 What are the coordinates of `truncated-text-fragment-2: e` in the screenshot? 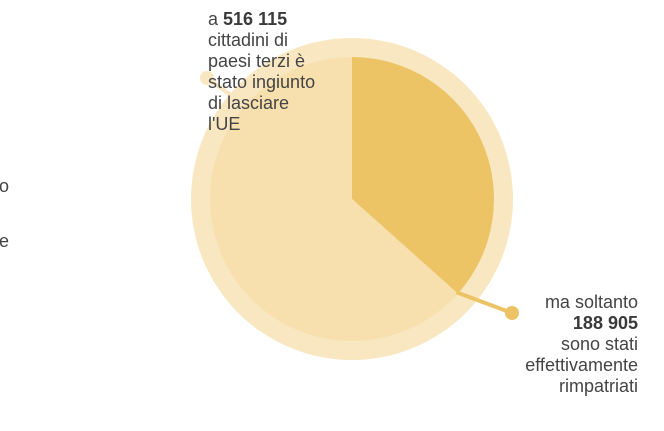 It's located at (5, 241).